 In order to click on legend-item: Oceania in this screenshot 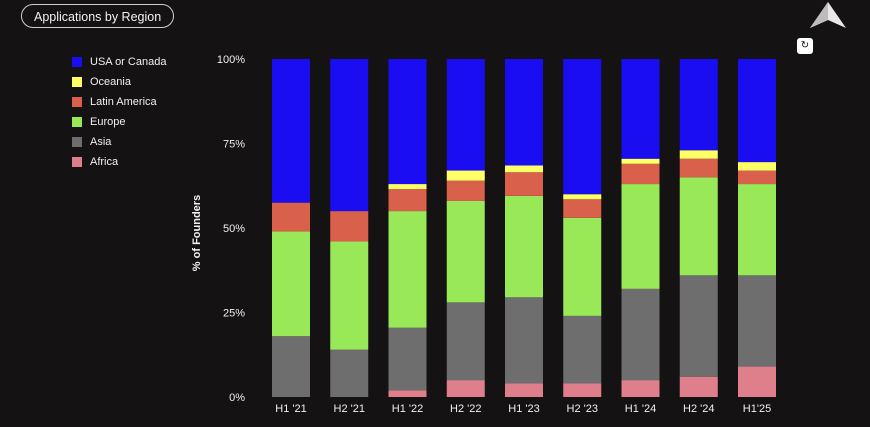, I will do `click(119, 82)`.